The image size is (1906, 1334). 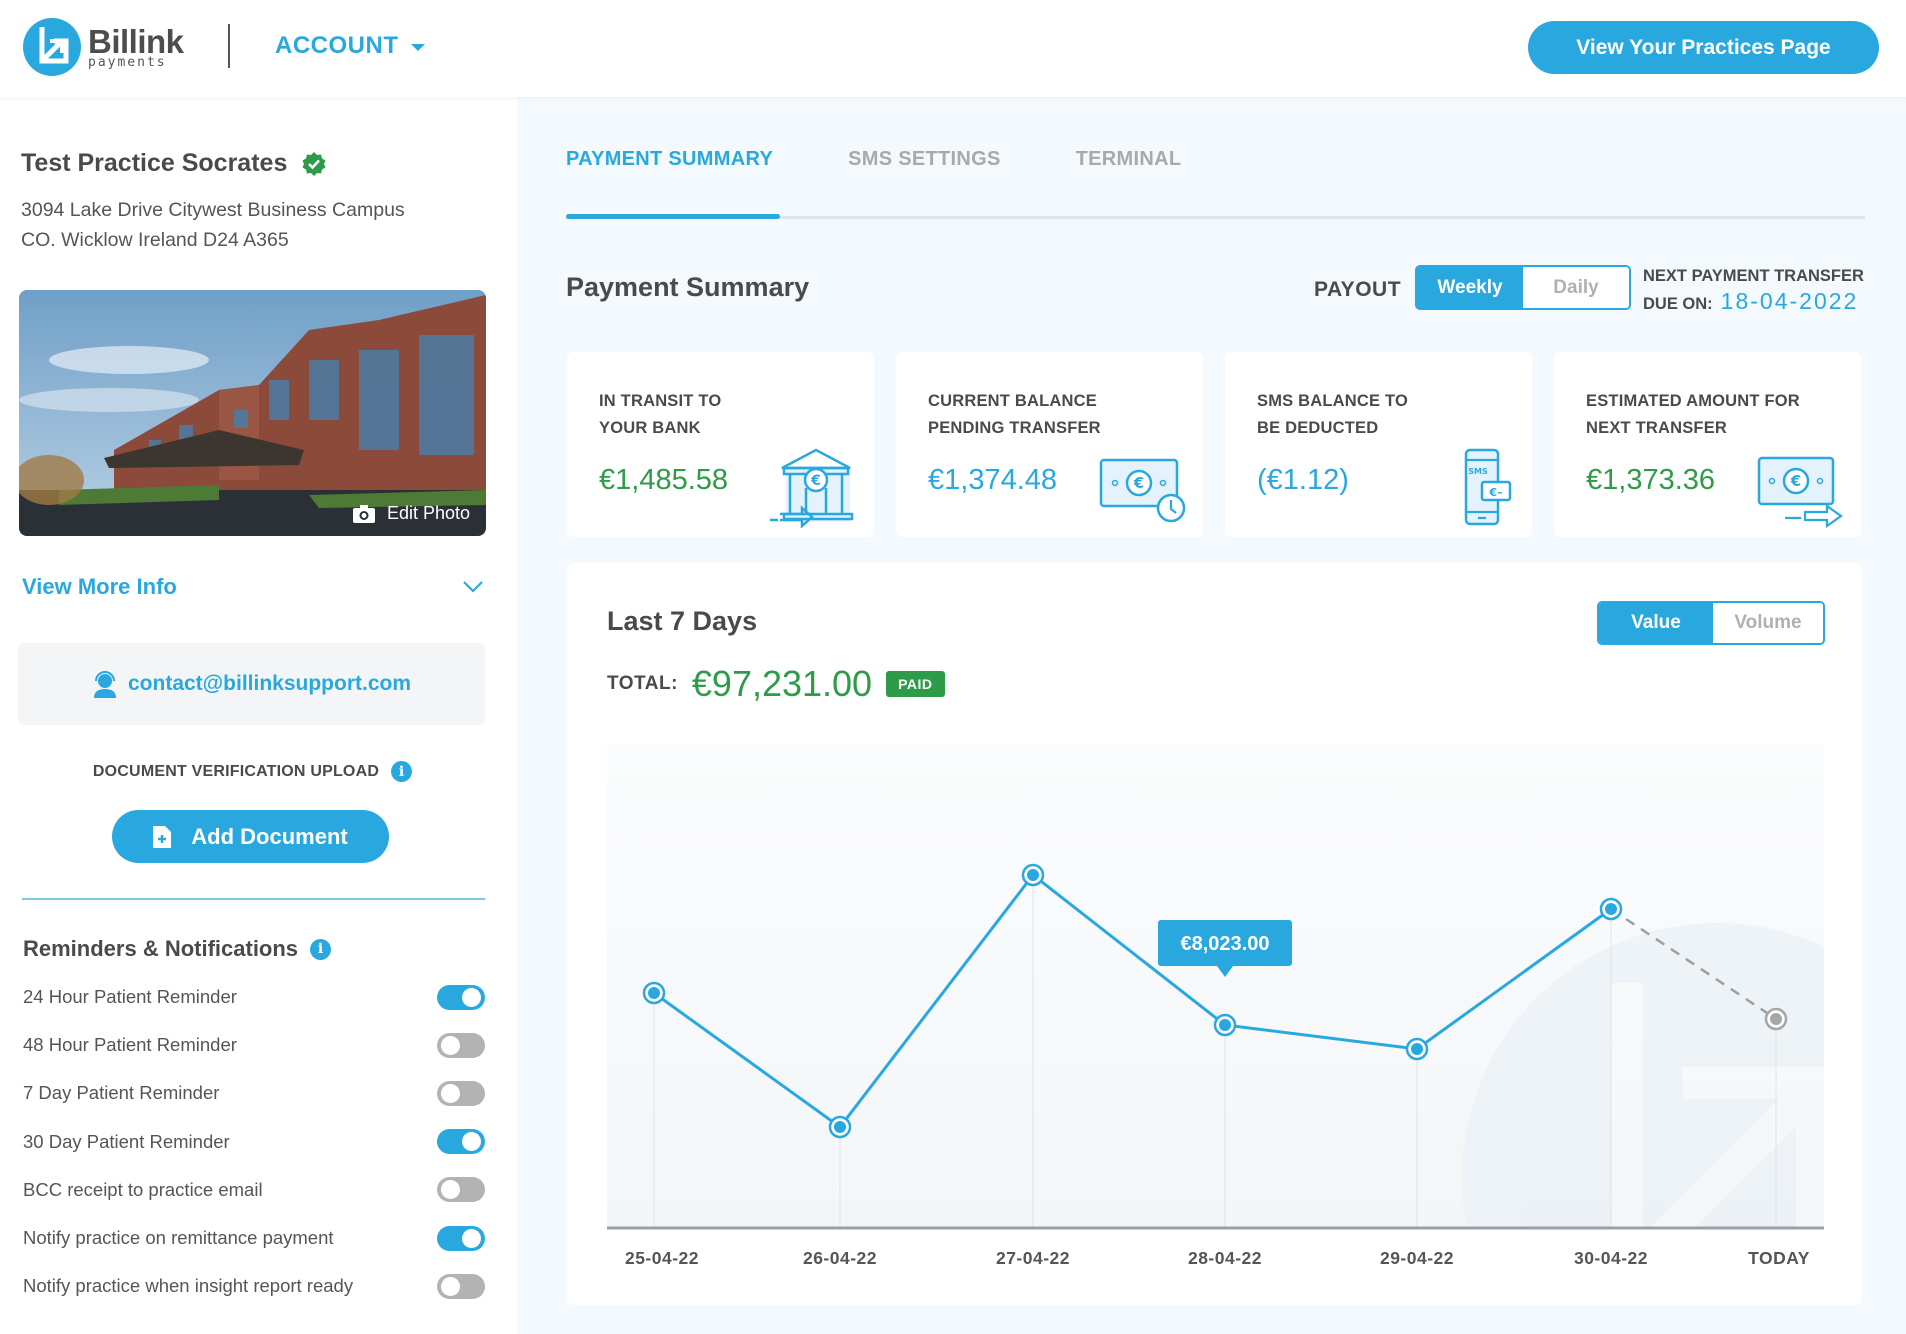 I want to click on practice-building-image, so click(x=252, y=413).